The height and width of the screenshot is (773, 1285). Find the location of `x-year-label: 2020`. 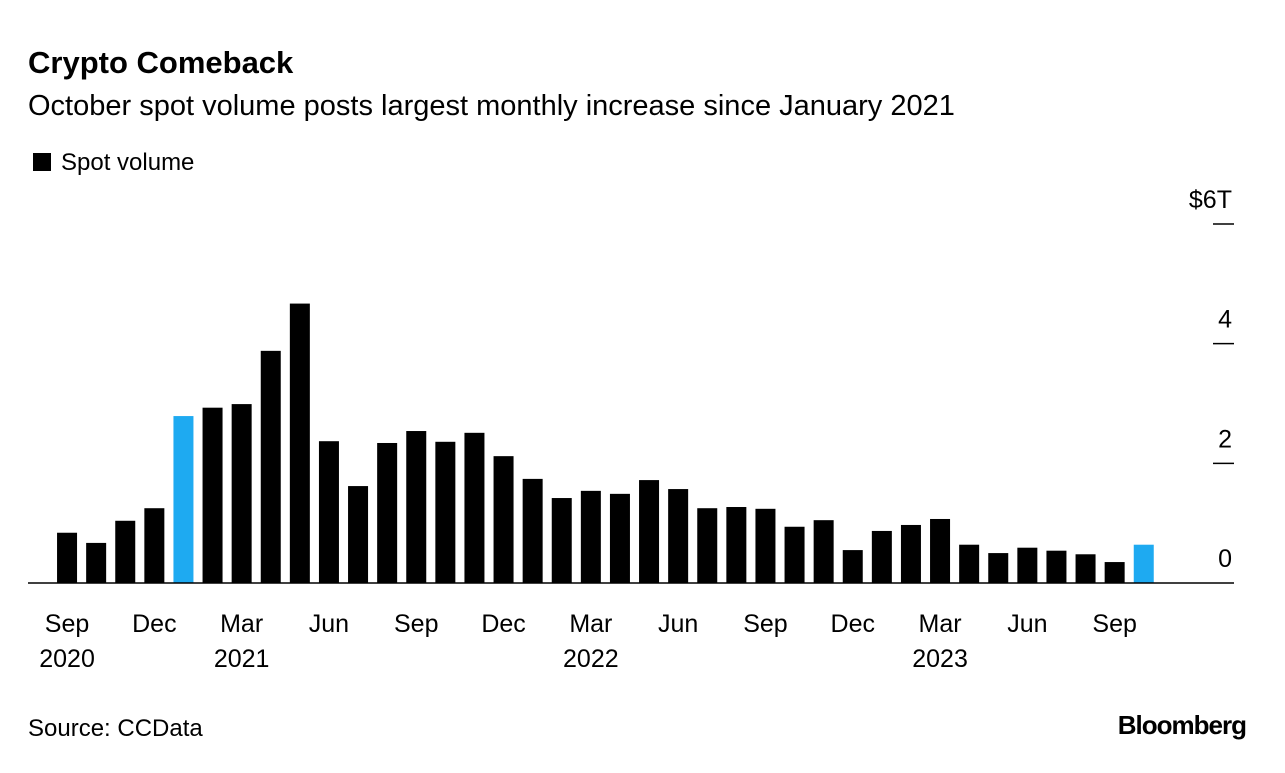

x-year-label: 2020 is located at coordinates (67, 659).